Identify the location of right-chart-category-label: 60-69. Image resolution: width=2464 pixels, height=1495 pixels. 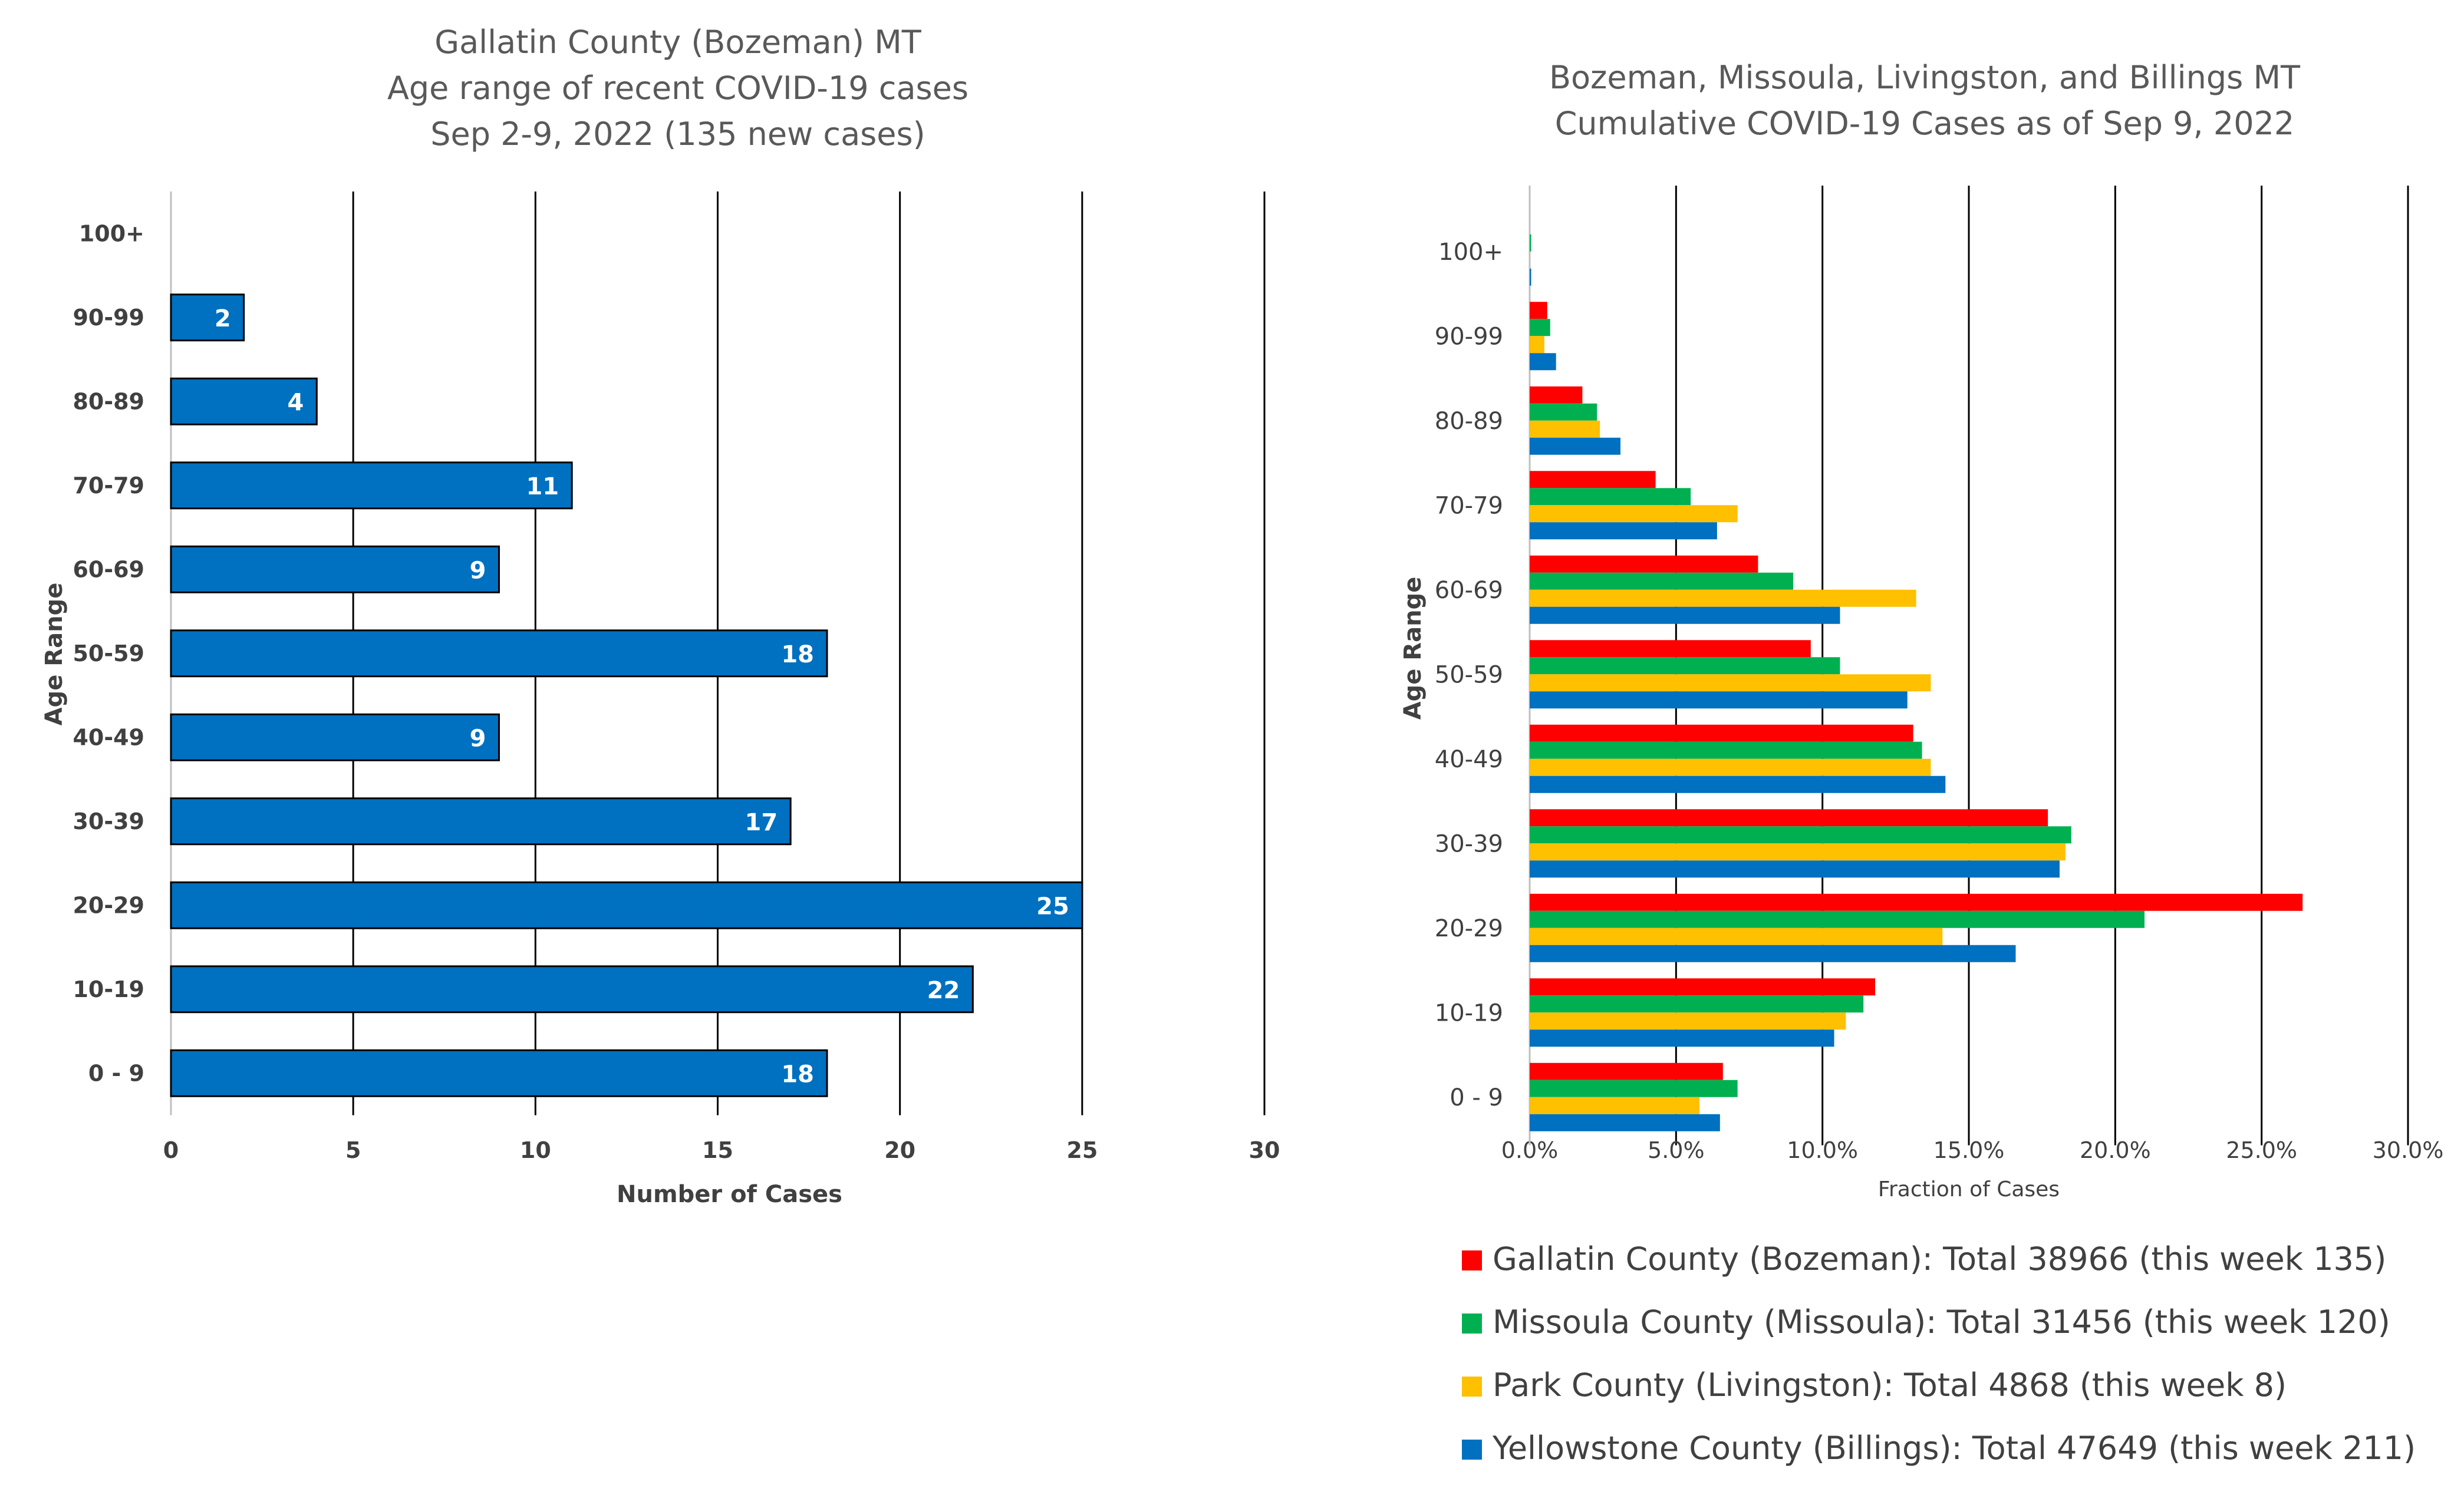
(1469, 591).